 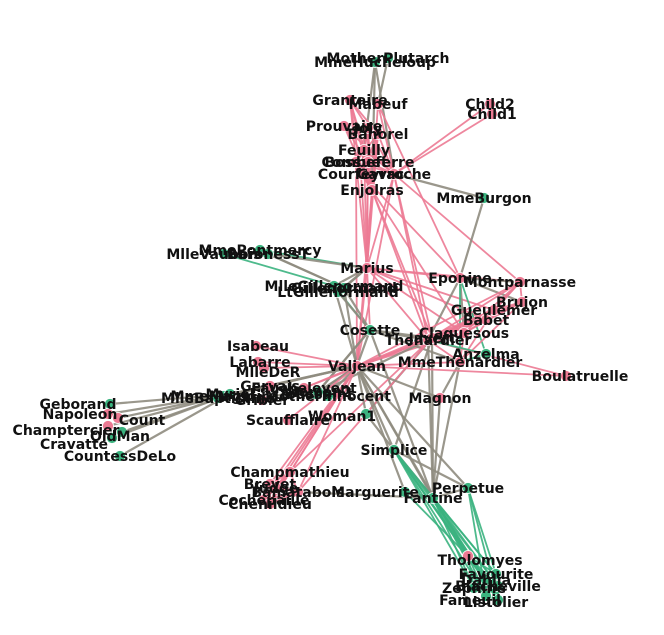 I want to click on node-Javert, so click(x=432, y=338).